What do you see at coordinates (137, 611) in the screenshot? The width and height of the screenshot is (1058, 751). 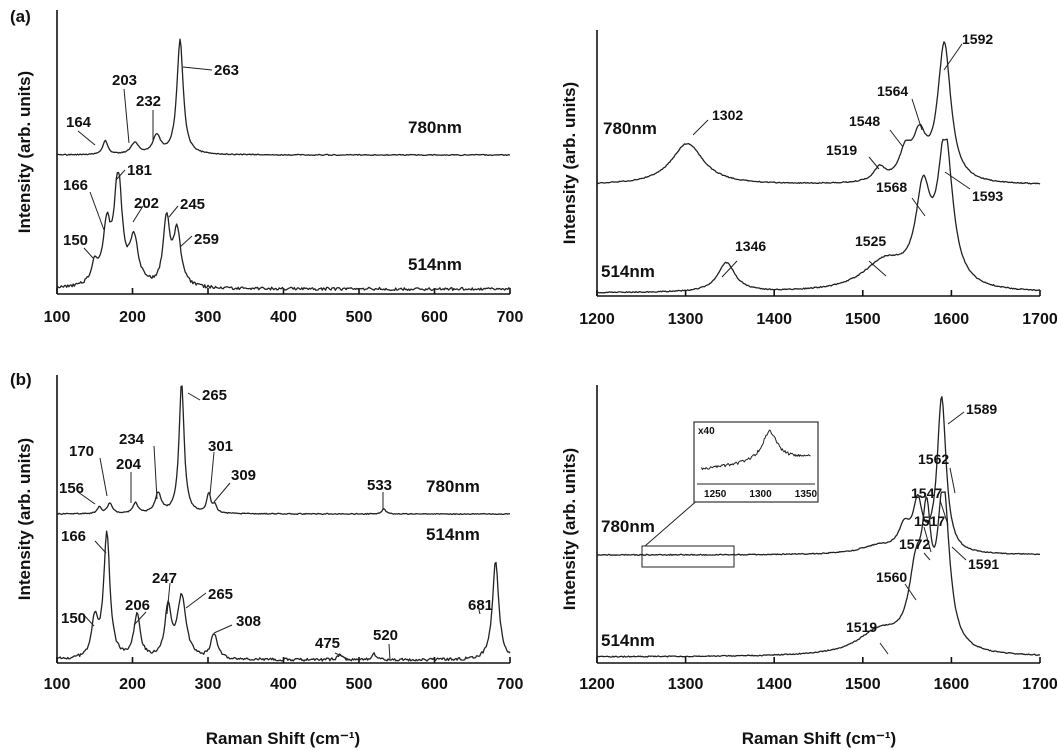 I see `annotation: 206` at bounding box center [137, 611].